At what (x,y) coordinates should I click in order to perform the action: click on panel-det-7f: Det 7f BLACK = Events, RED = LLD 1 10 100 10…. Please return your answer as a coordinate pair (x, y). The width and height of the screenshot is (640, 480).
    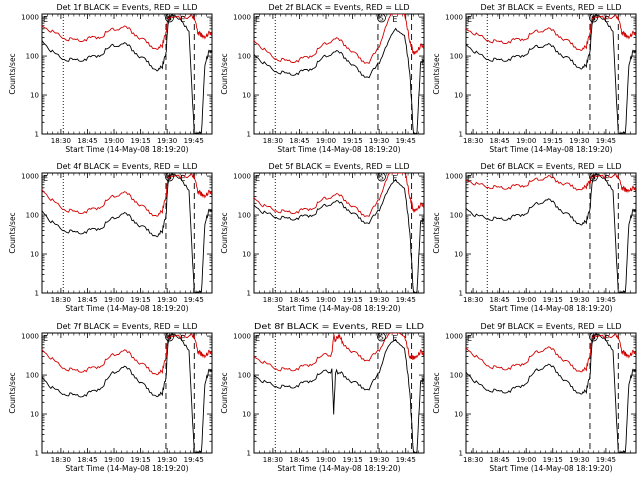
    Looking at the image, I should click on (110, 397).